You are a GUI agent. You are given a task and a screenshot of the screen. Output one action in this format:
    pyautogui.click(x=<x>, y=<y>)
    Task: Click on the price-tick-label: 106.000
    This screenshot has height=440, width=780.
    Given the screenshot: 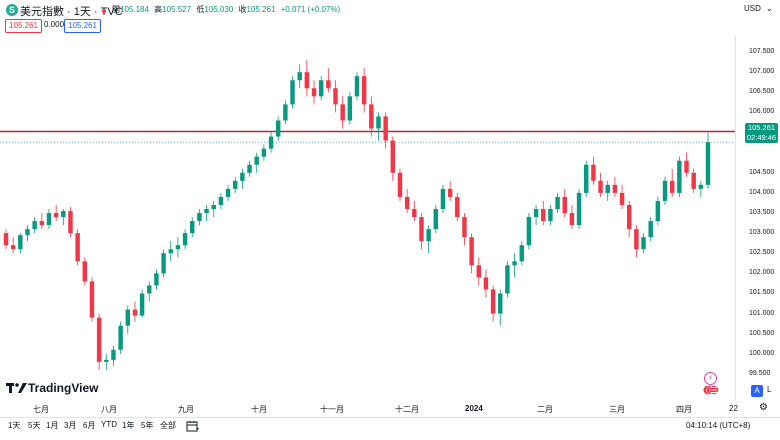 What is the action you would take?
    pyautogui.click(x=762, y=112)
    